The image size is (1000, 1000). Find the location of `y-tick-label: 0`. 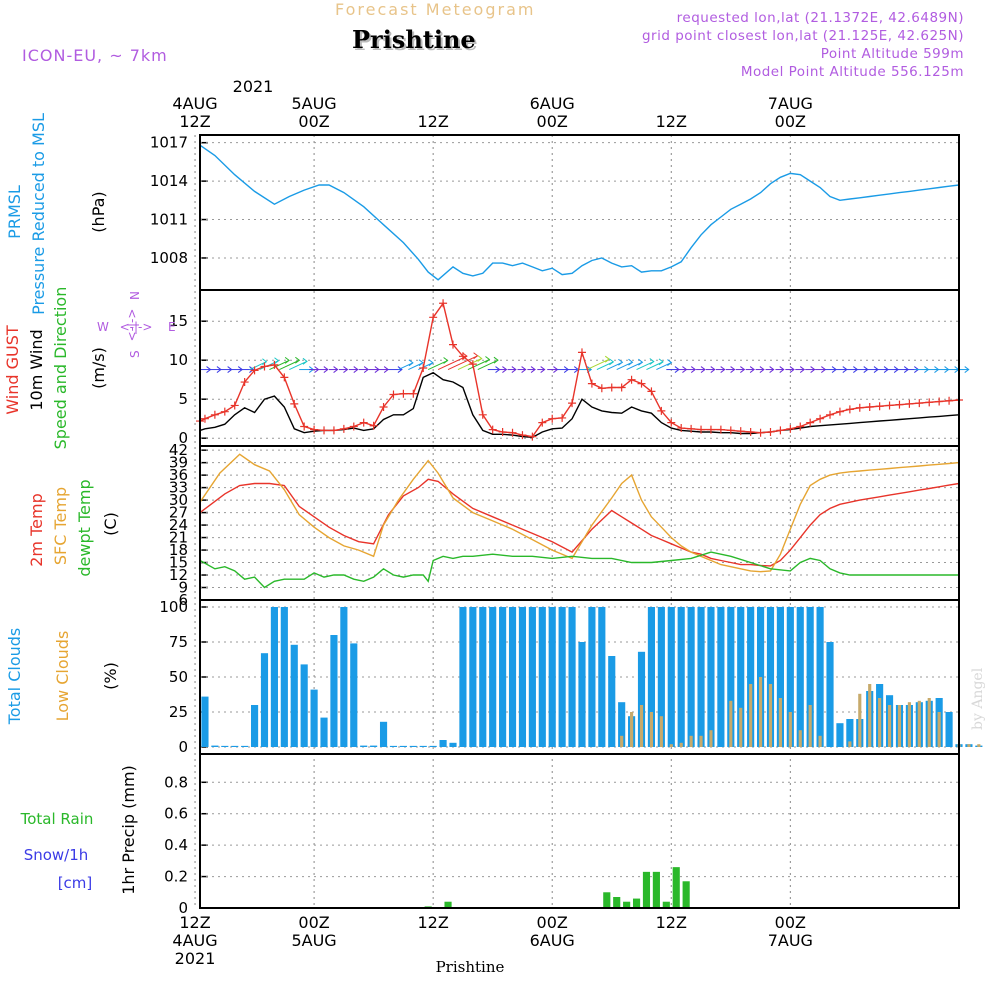

y-tick-label: 0 is located at coordinates (183, 747).